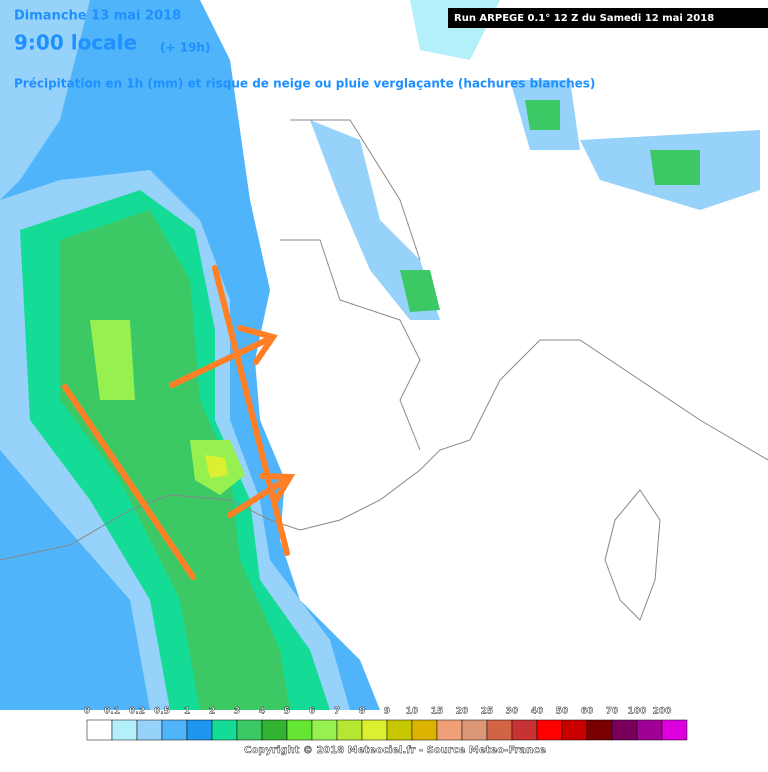 This screenshot has width=768, height=772. What do you see at coordinates (262, 712) in the screenshot?
I see `legend-label: 4` at bounding box center [262, 712].